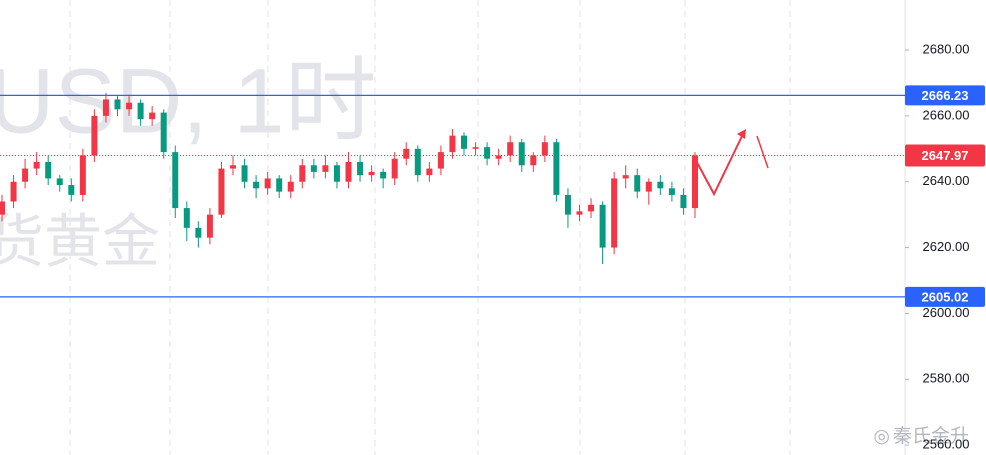 The image size is (986, 455). Describe the element at coordinates (946, 48) in the screenshot. I see `y-tick-label: 2680.00` at that location.